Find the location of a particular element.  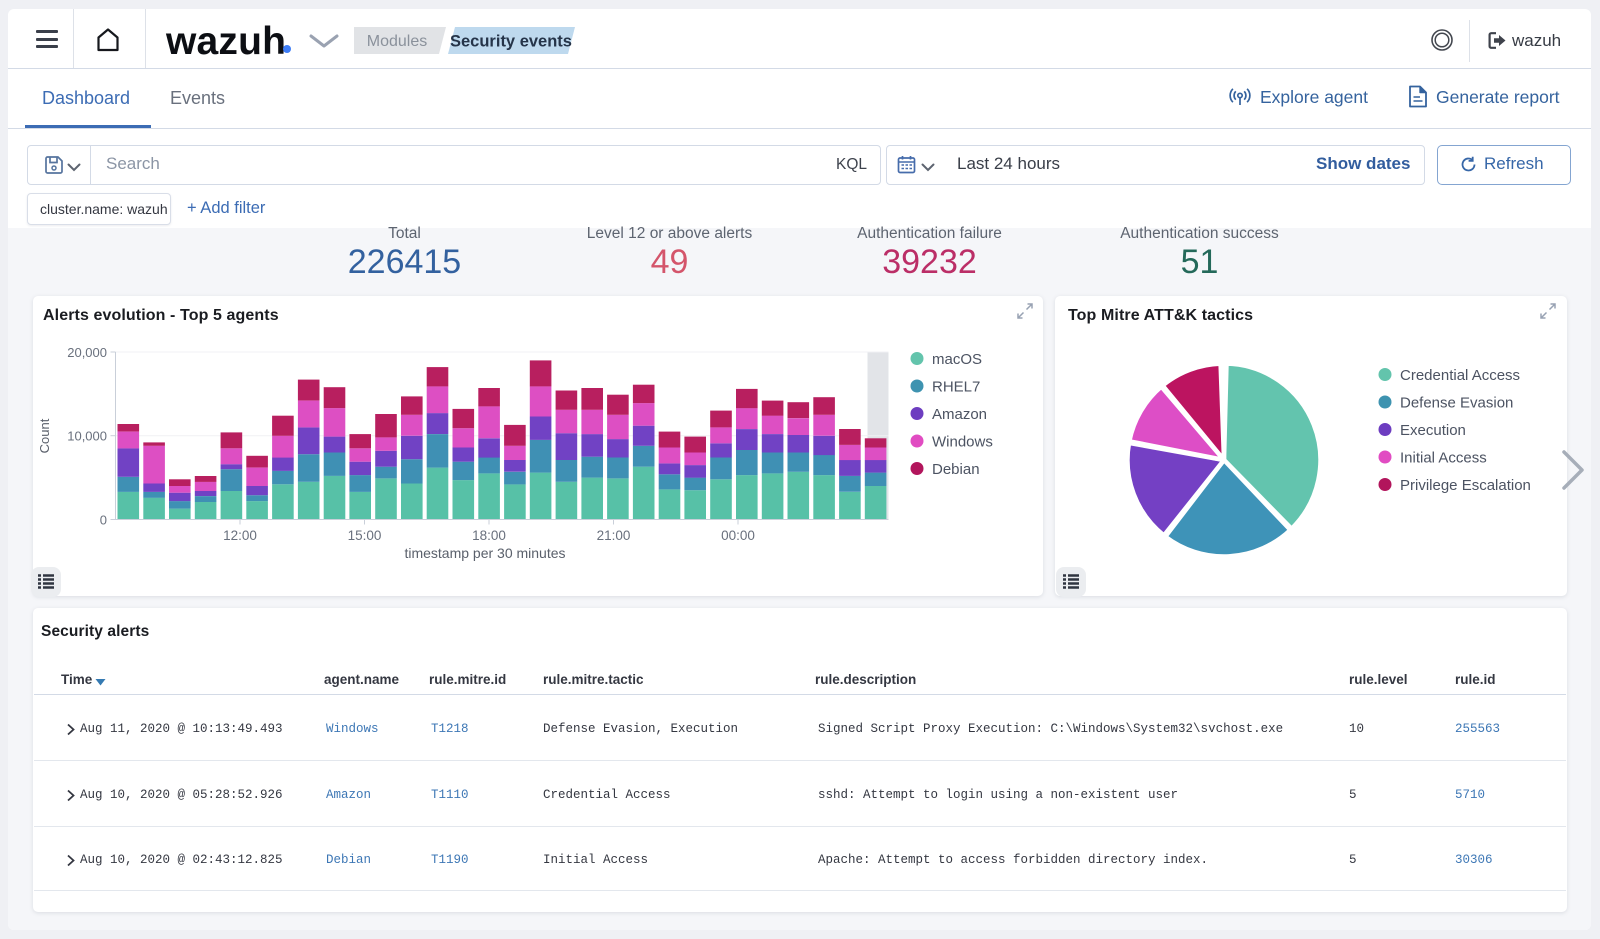

svg-text: Initial Access is located at coordinates (1443, 458).